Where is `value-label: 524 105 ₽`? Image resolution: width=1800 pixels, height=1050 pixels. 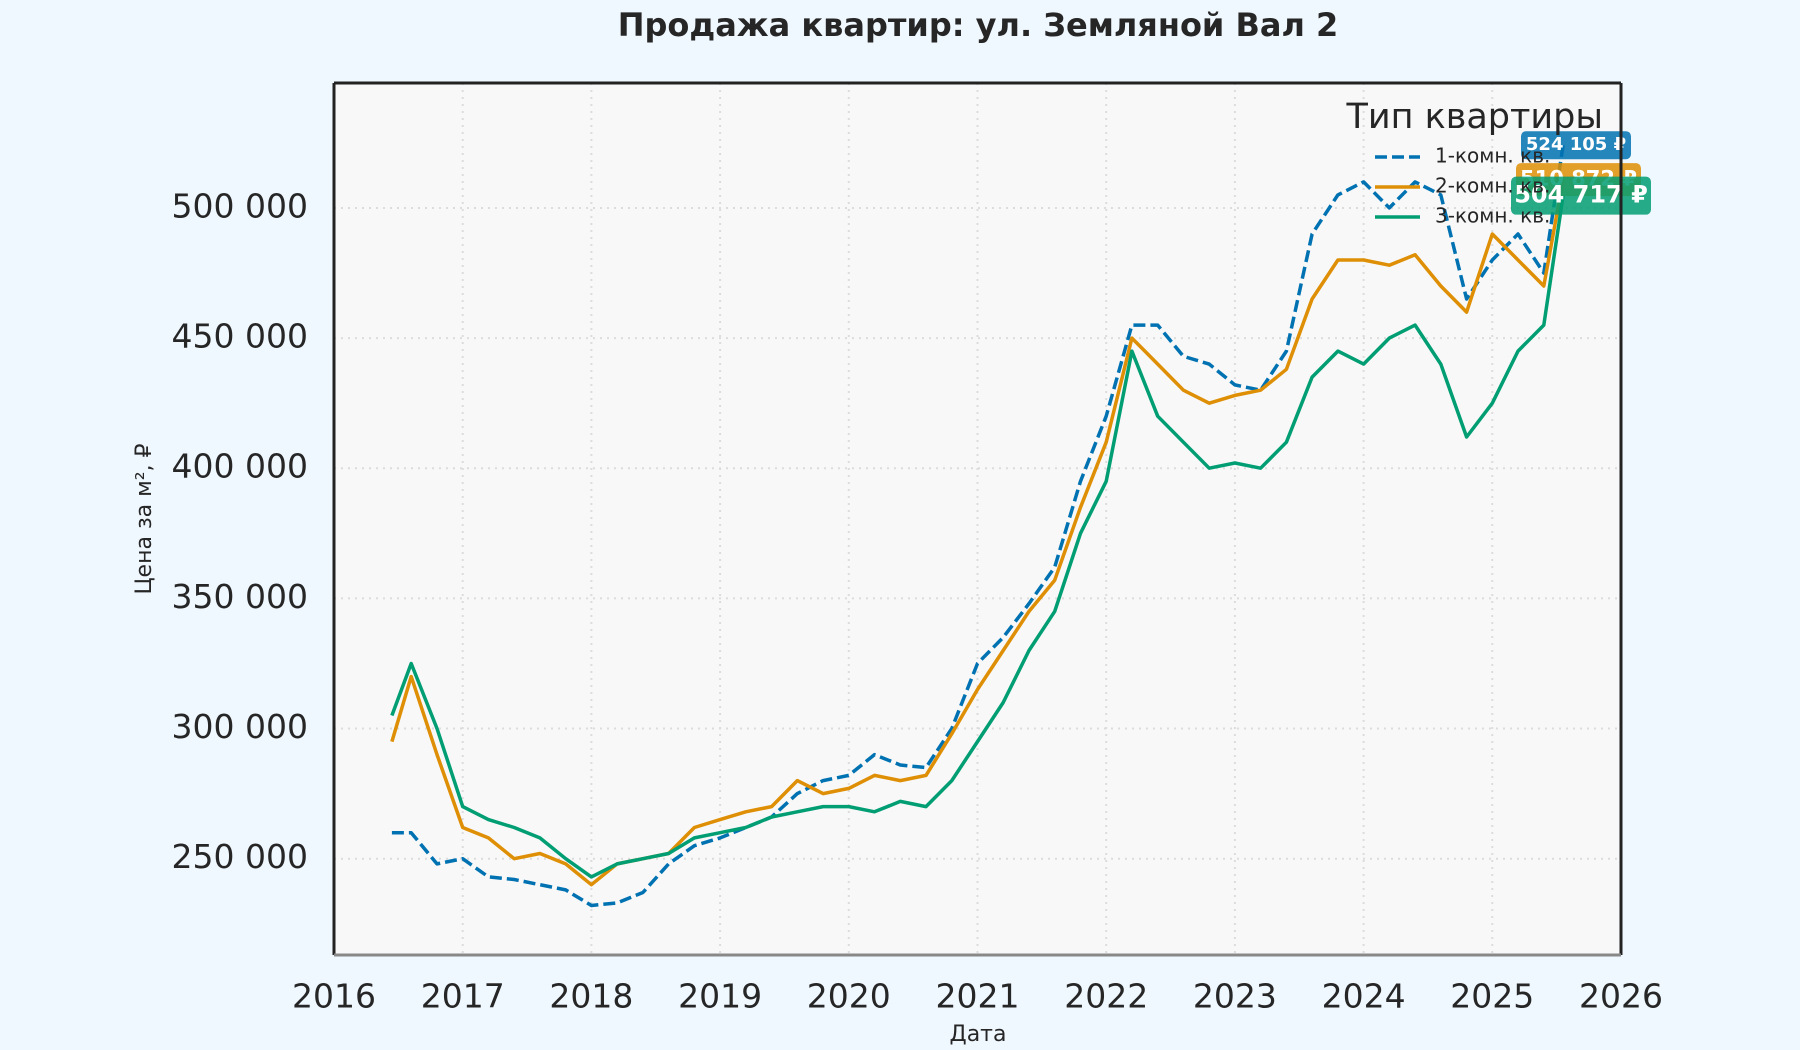
value-label: 524 105 ₽ is located at coordinates (1576, 145).